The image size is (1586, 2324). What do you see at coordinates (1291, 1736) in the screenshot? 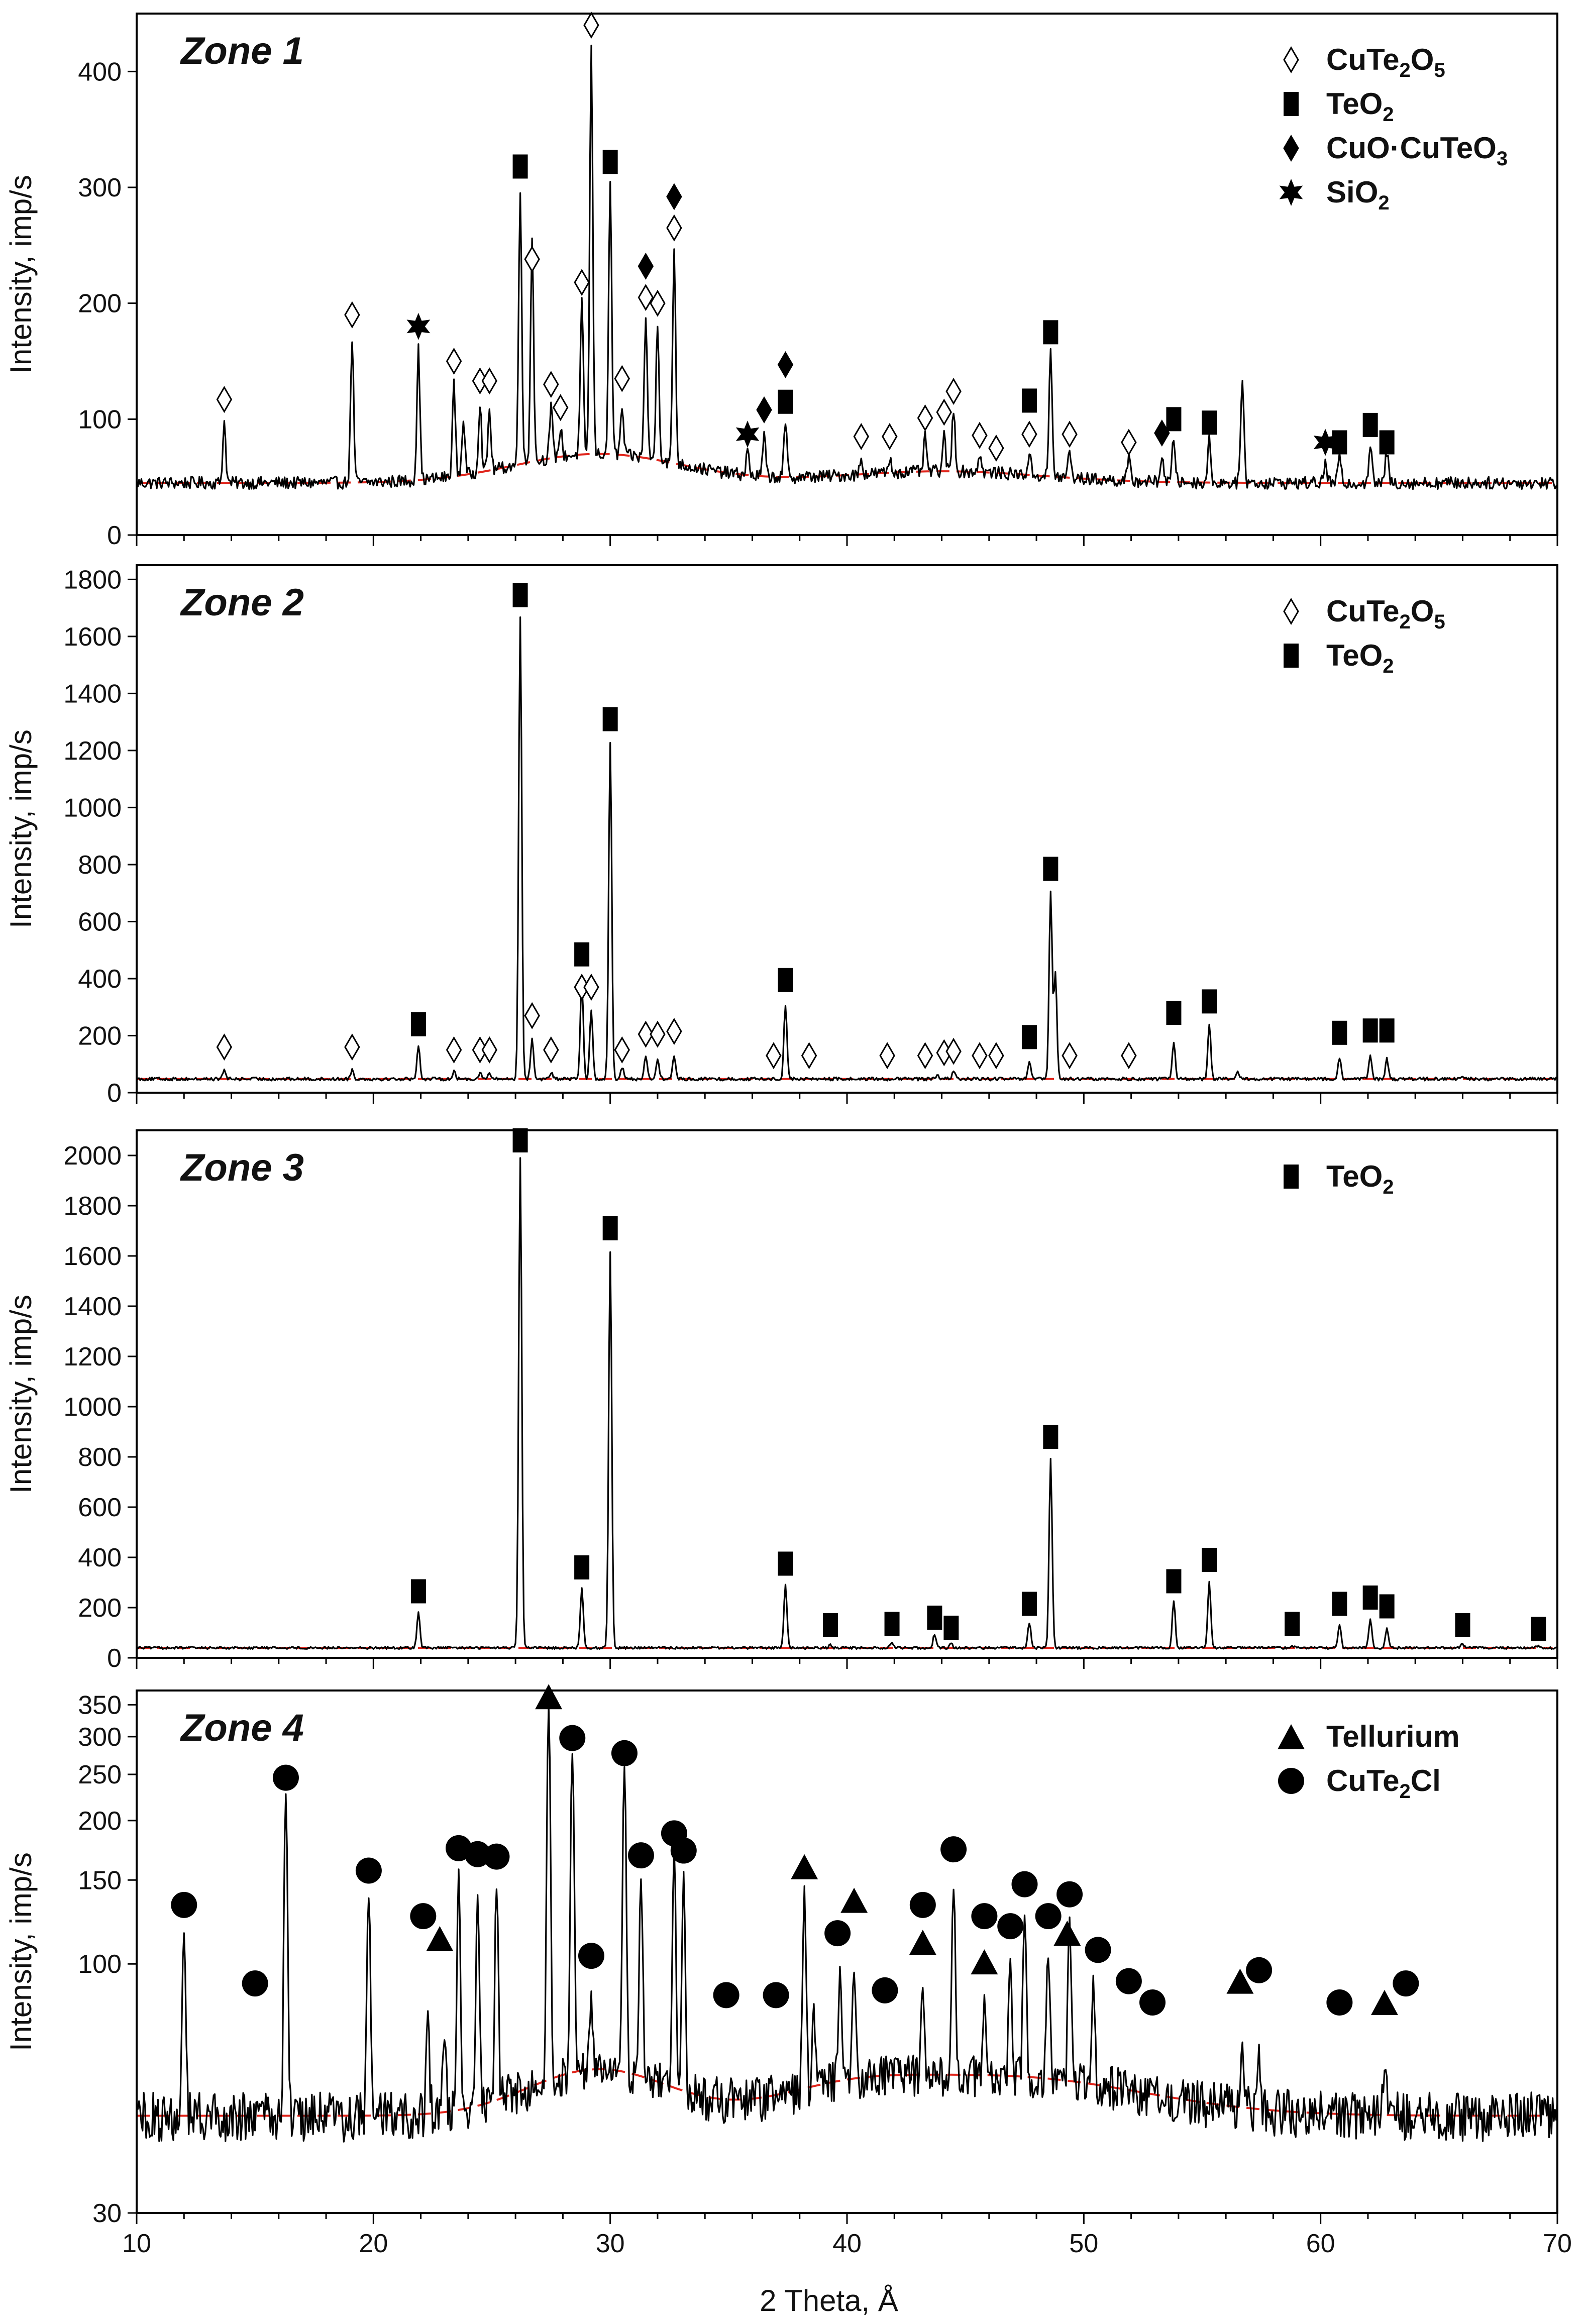
I see `legend-marker-triangle` at bounding box center [1291, 1736].